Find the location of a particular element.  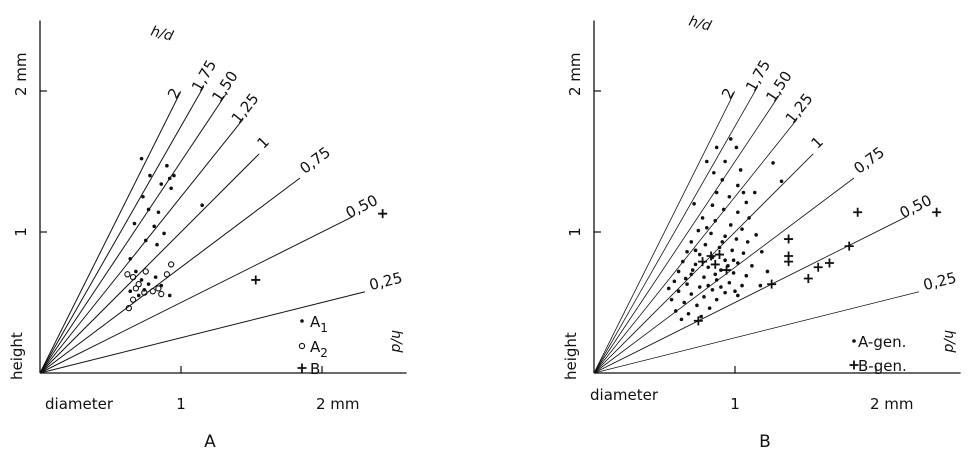

panel-label: A is located at coordinates (210, 442).